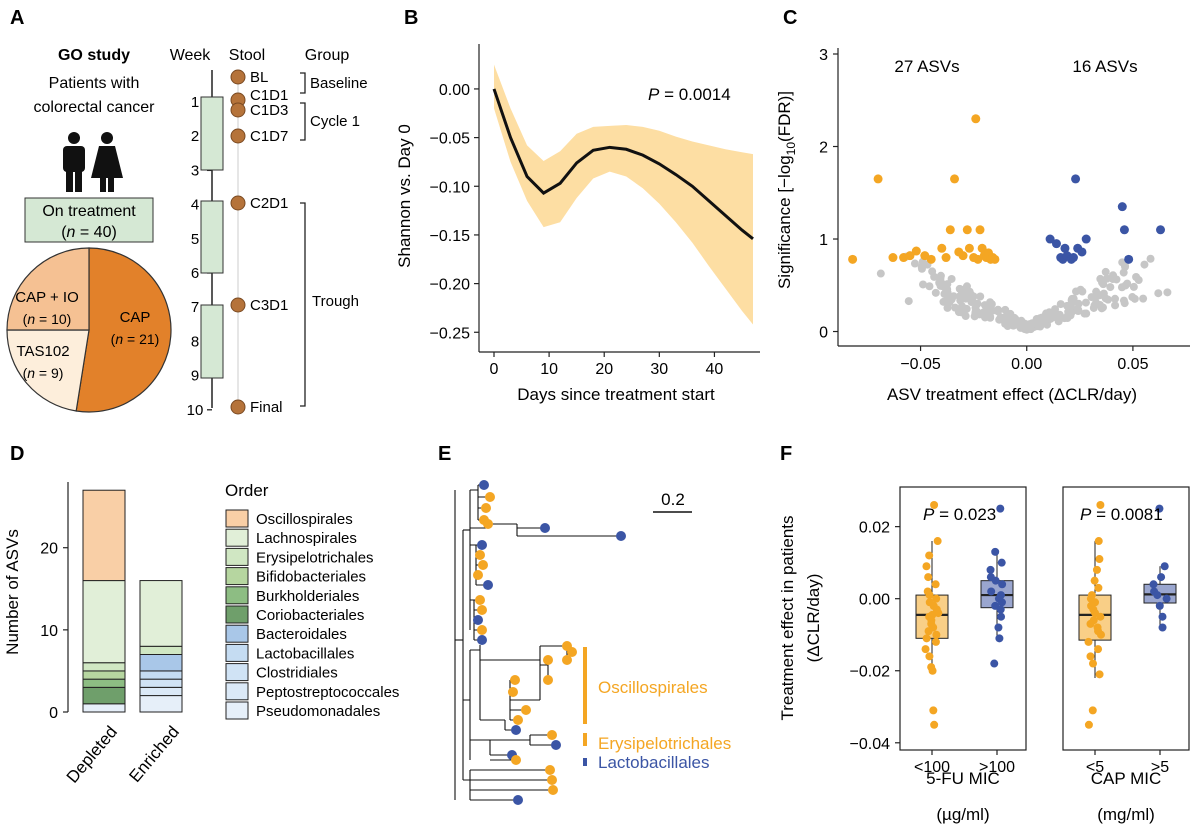 The image size is (1200, 829). I want to click on stool-label: Final, so click(266, 407).